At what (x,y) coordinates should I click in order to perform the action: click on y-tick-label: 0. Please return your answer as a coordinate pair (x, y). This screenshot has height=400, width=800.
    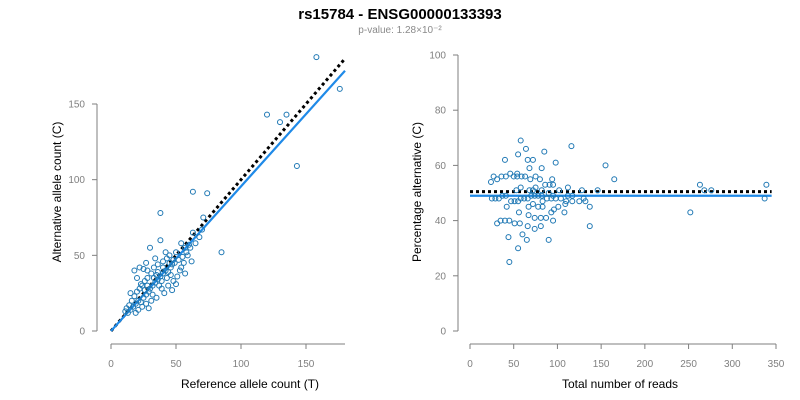
    Looking at the image, I should click on (443, 332).